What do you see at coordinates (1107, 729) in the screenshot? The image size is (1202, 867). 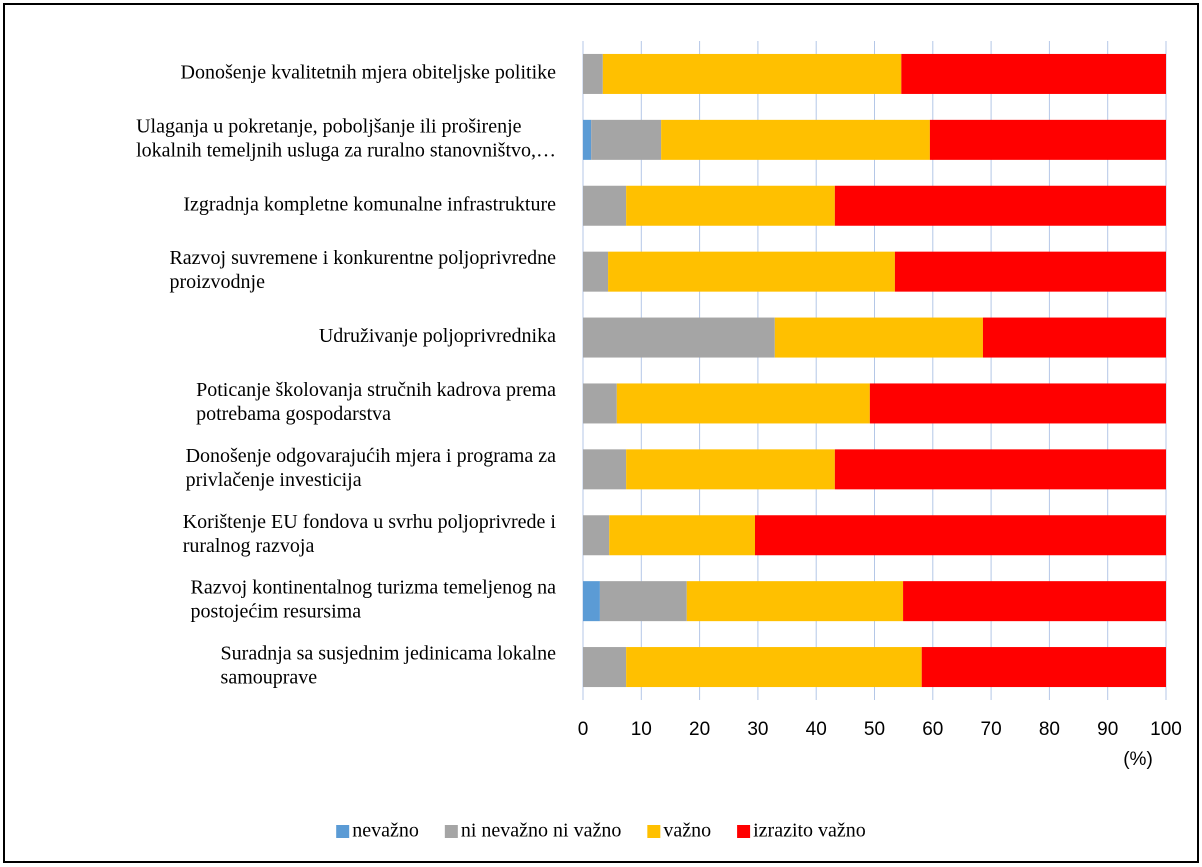 I see `x-tick-label: 90` at bounding box center [1107, 729].